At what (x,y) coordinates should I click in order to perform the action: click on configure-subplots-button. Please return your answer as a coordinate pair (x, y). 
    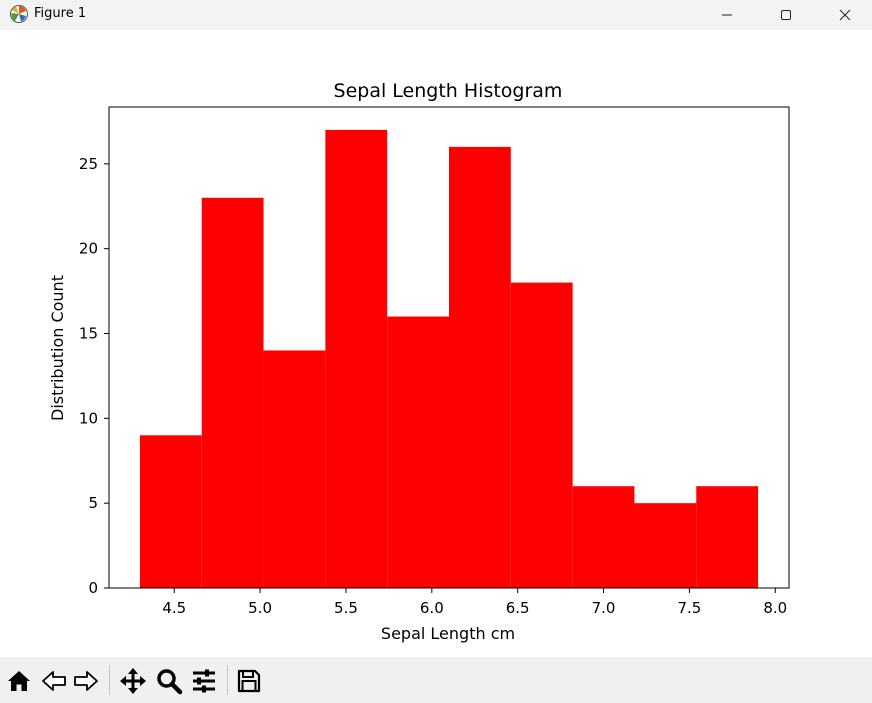
    Looking at the image, I should click on (204, 681).